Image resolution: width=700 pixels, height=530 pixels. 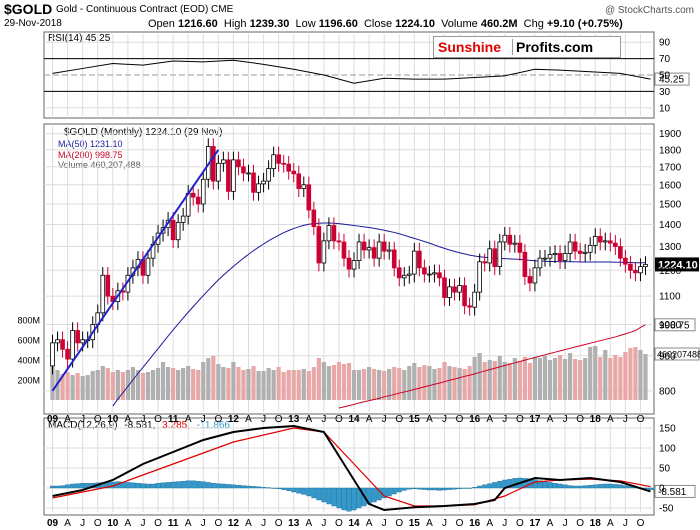 I want to click on uptrend-line, so click(x=135, y=270).